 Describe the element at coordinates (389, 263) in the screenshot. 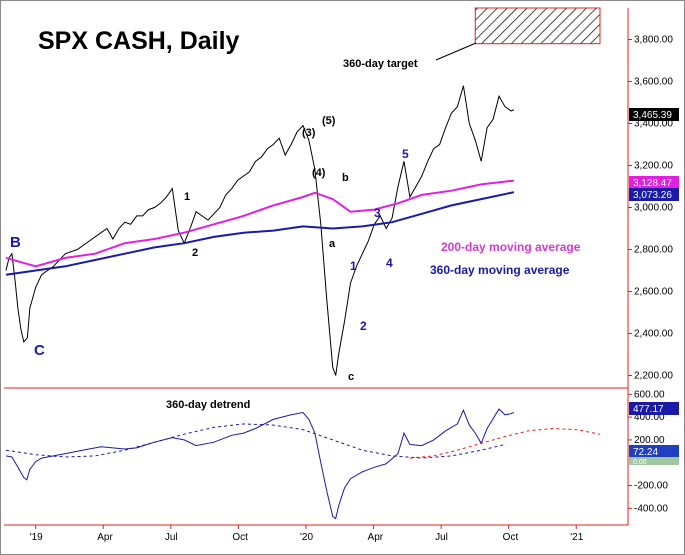

I see `wave-label-4-blue: 4` at that location.